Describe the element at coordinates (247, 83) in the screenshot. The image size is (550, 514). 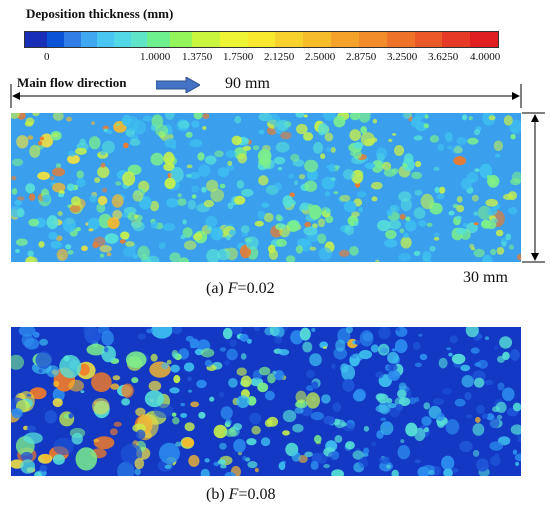
I see `width-dimension-label: 90 mm` at that location.